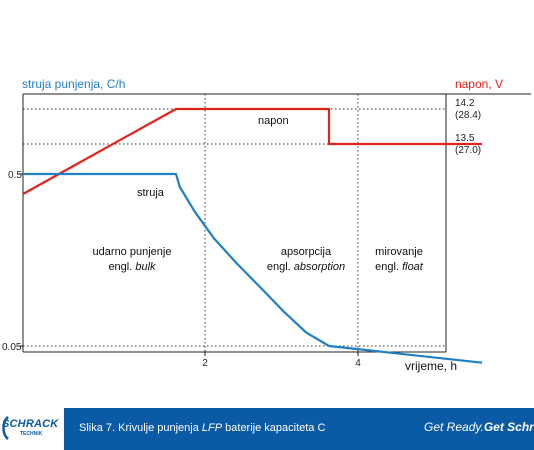 This screenshot has height=450, width=534. What do you see at coordinates (399, 252) in the screenshot?
I see `region-float-title: mirovanje` at bounding box center [399, 252].